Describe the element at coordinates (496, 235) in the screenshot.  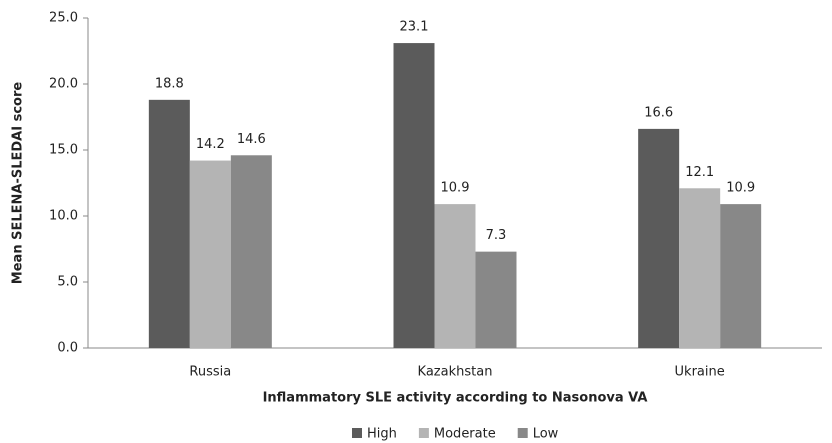
I see `data-label: 7.3` at that location.